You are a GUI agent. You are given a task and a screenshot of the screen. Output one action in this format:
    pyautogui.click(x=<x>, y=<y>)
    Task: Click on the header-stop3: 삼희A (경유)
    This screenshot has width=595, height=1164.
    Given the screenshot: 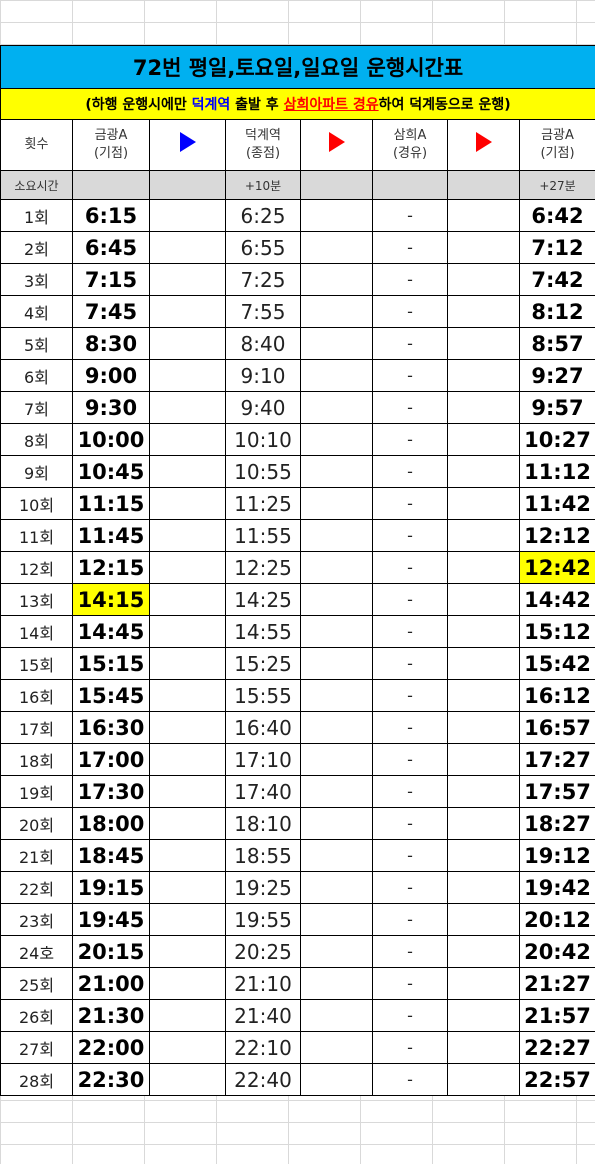 What is the action you would take?
    pyautogui.click(x=410, y=145)
    